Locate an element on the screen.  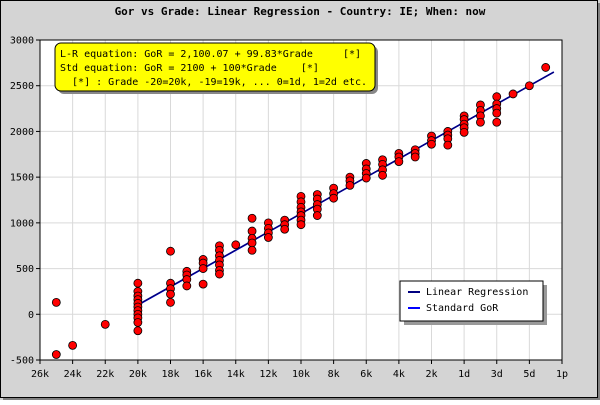
x-tick-label: 12k is located at coordinates (268, 374).